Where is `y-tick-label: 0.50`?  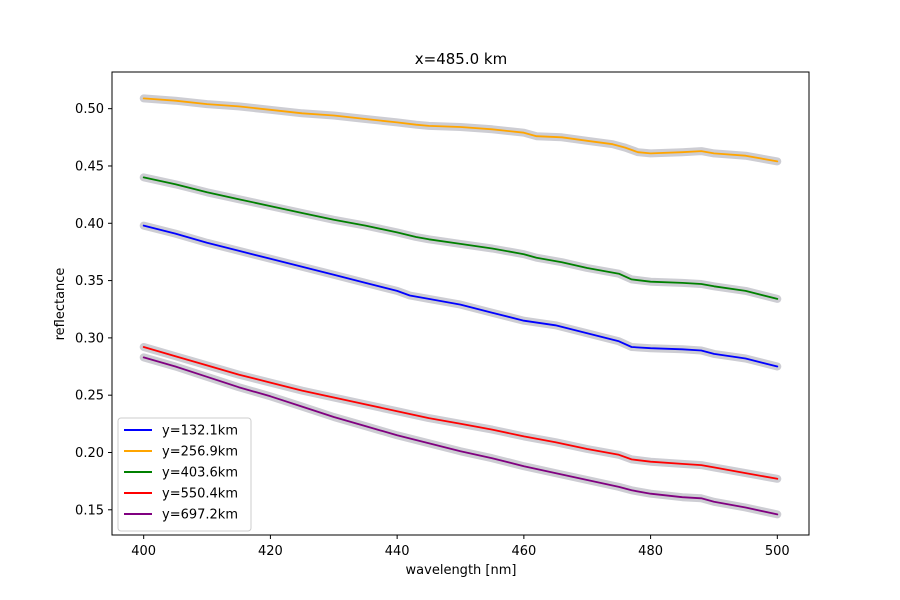 y-tick-label: 0.50 is located at coordinates (89, 109).